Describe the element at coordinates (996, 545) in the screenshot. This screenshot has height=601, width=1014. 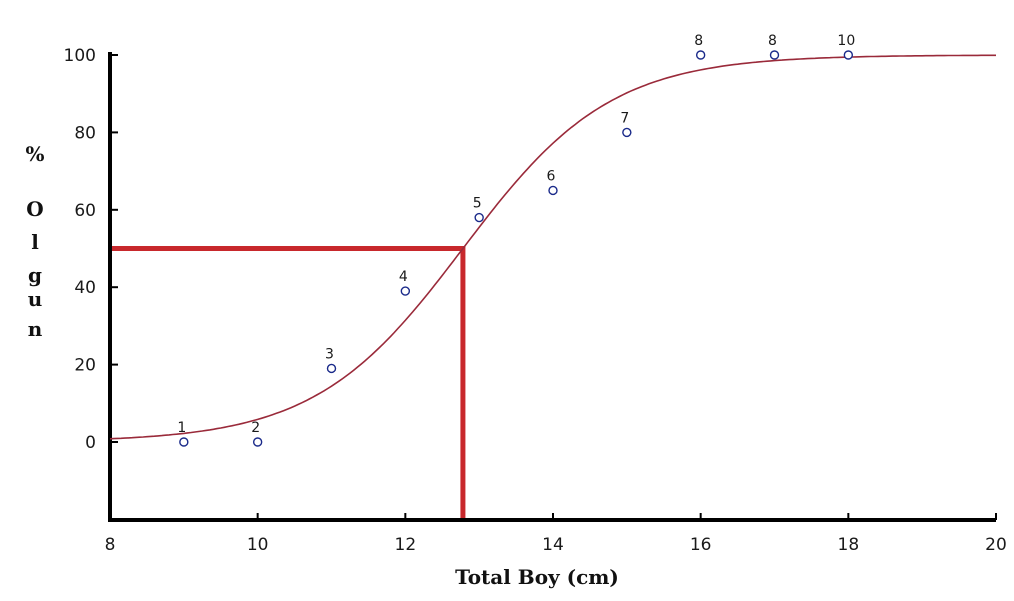
I see `x-tick-label: 20` at that location.